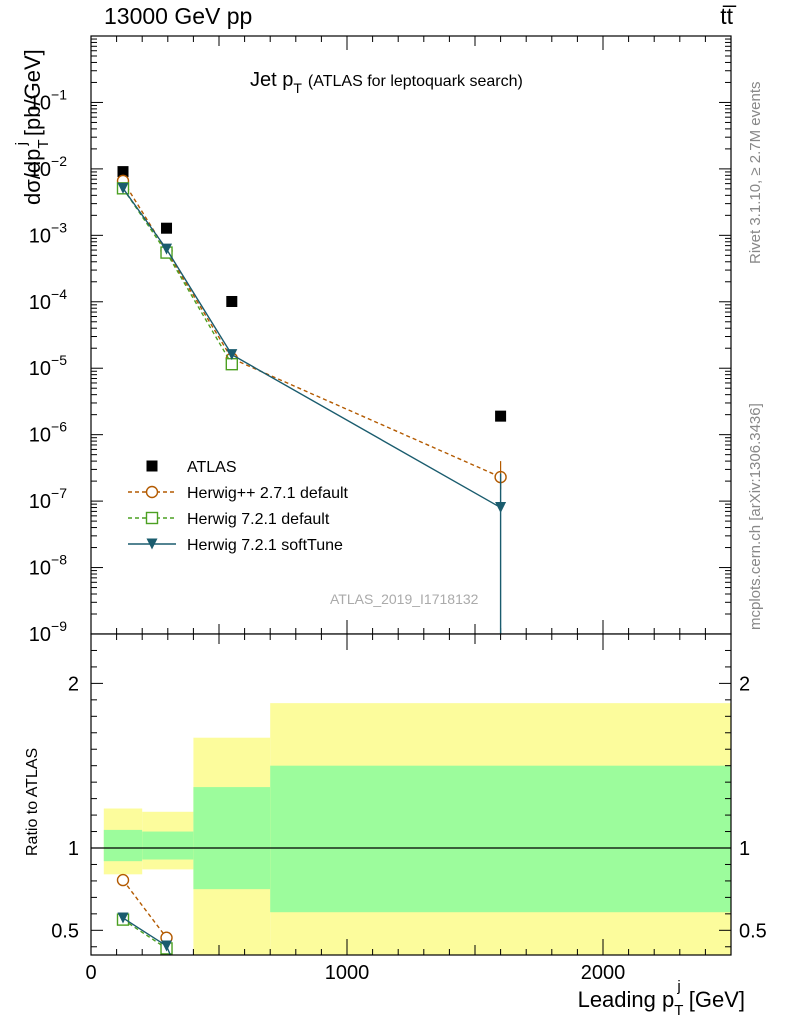 The image size is (786, 1024). Describe the element at coordinates (21, 144) in the screenshot. I see `ylabel-sup: j` at that location.